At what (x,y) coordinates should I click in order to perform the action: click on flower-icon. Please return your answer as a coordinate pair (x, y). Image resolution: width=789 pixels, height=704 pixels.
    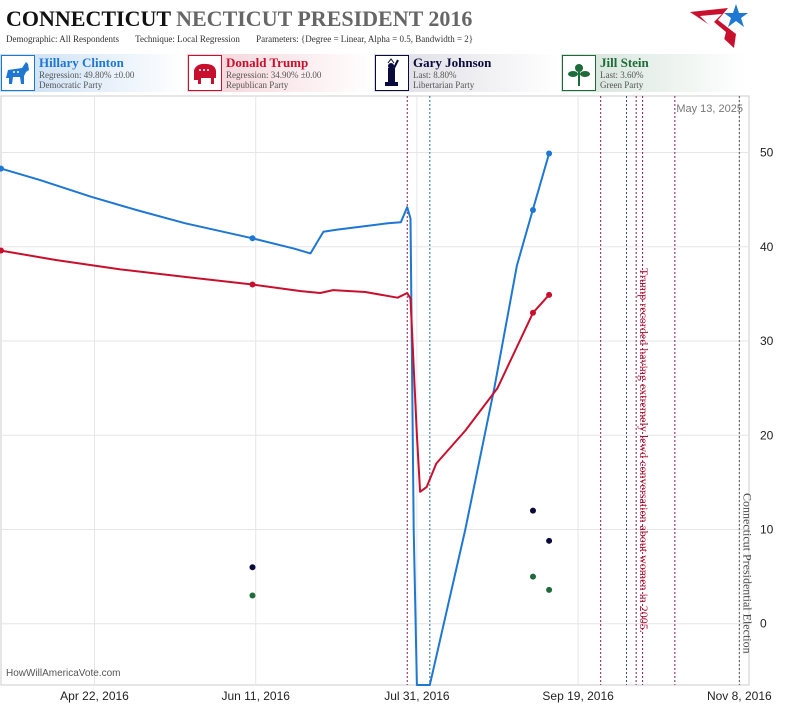
    Looking at the image, I should click on (579, 73).